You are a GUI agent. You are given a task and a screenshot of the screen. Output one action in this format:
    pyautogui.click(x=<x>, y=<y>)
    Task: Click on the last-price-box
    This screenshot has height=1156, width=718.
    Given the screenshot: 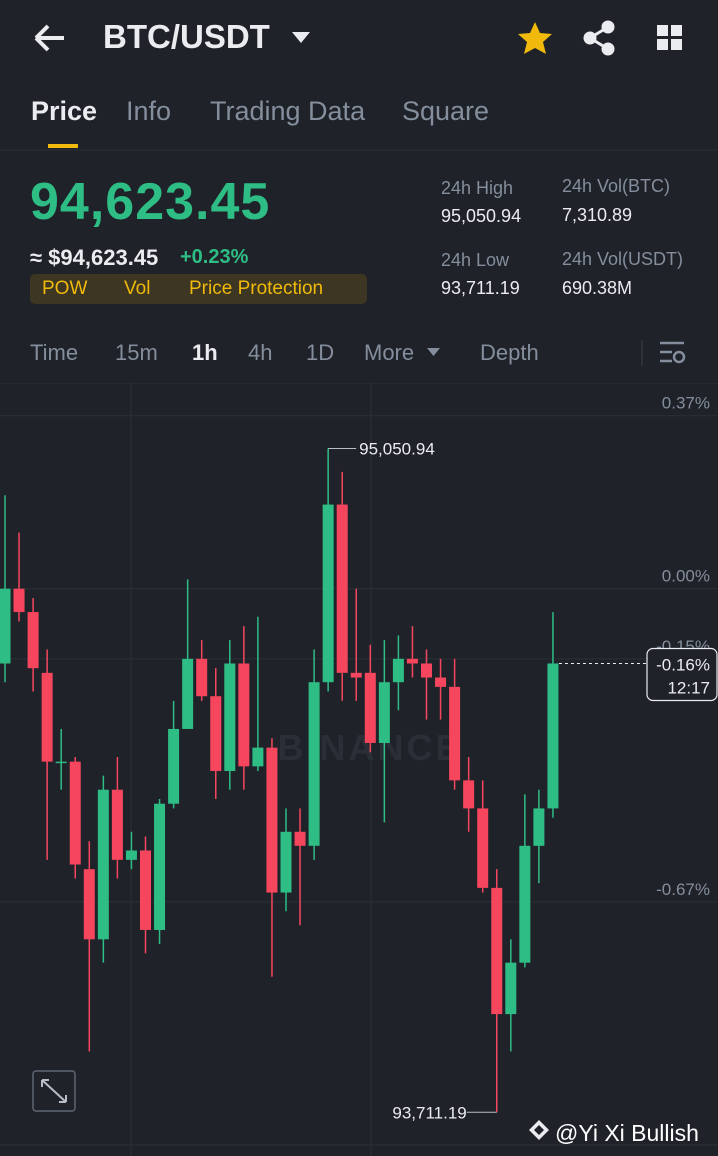 What is the action you would take?
    pyautogui.click(x=682, y=674)
    